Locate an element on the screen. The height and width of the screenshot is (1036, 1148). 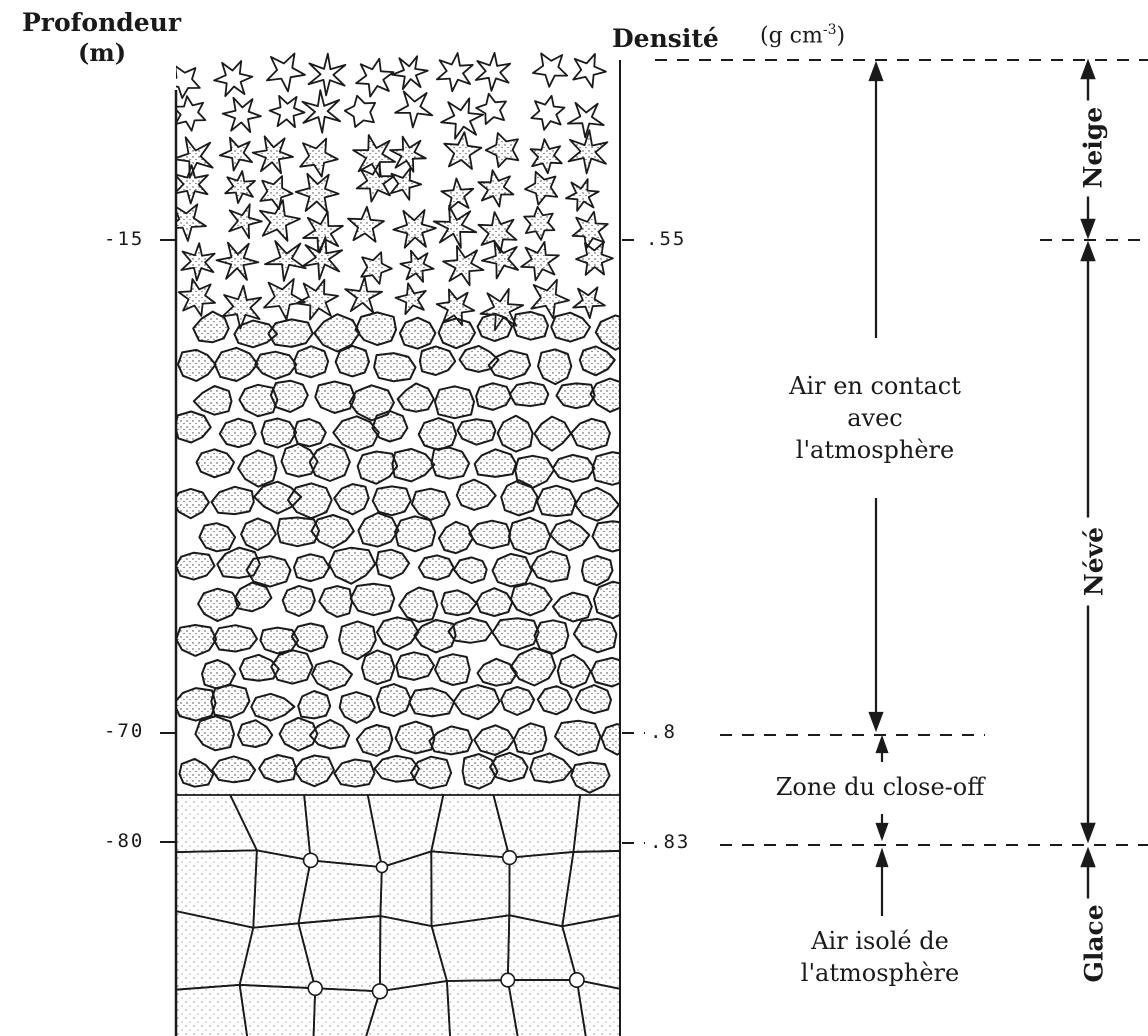
depth-tick-label: -80 is located at coordinates (124, 841).